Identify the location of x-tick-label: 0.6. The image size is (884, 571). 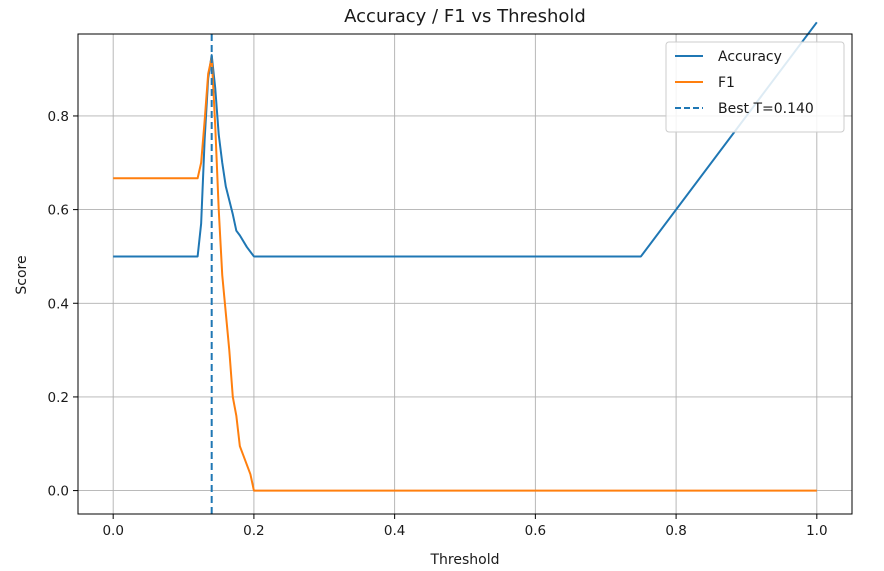
(535, 531).